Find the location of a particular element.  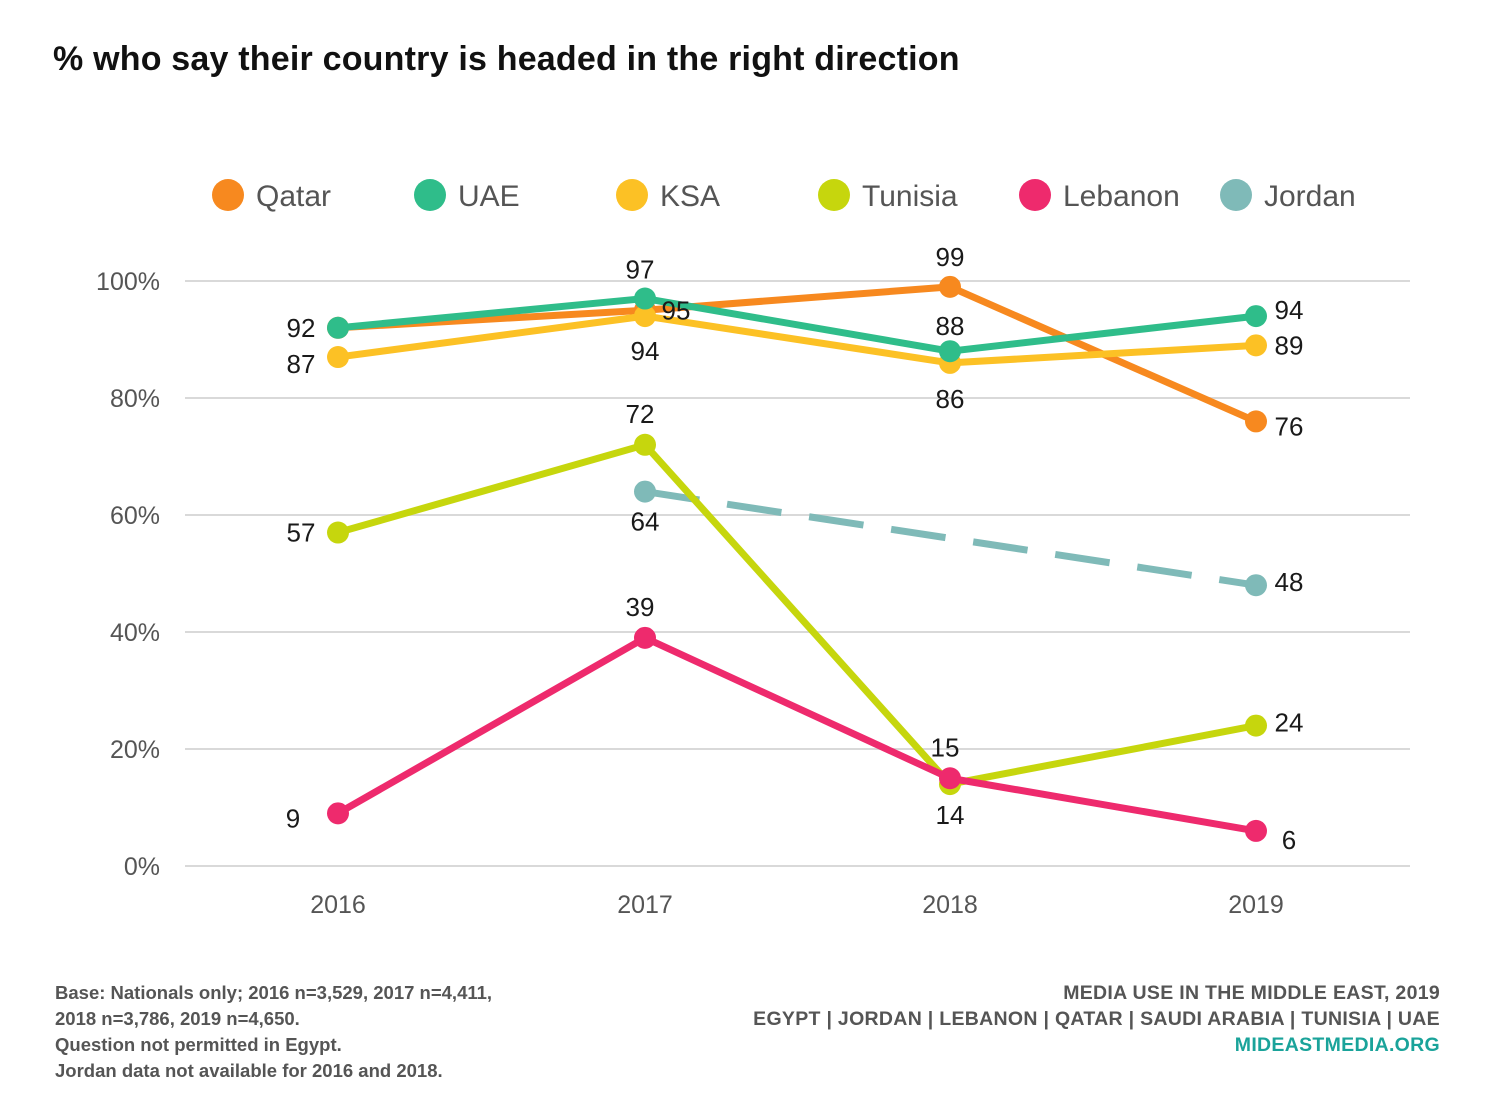

y-tick-label: 80% is located at coordinates (135, 399).